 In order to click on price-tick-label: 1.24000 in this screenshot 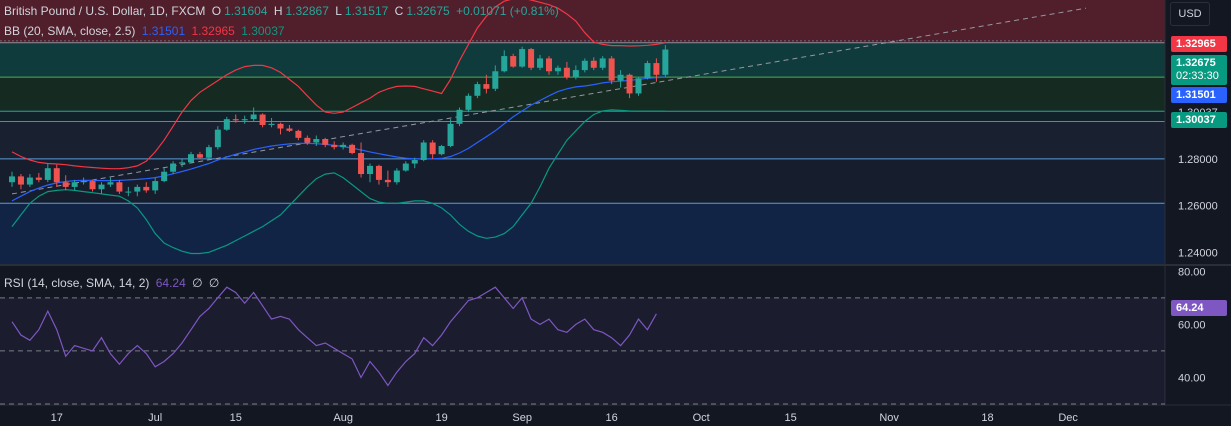, I will do `click(1198, 253)`.